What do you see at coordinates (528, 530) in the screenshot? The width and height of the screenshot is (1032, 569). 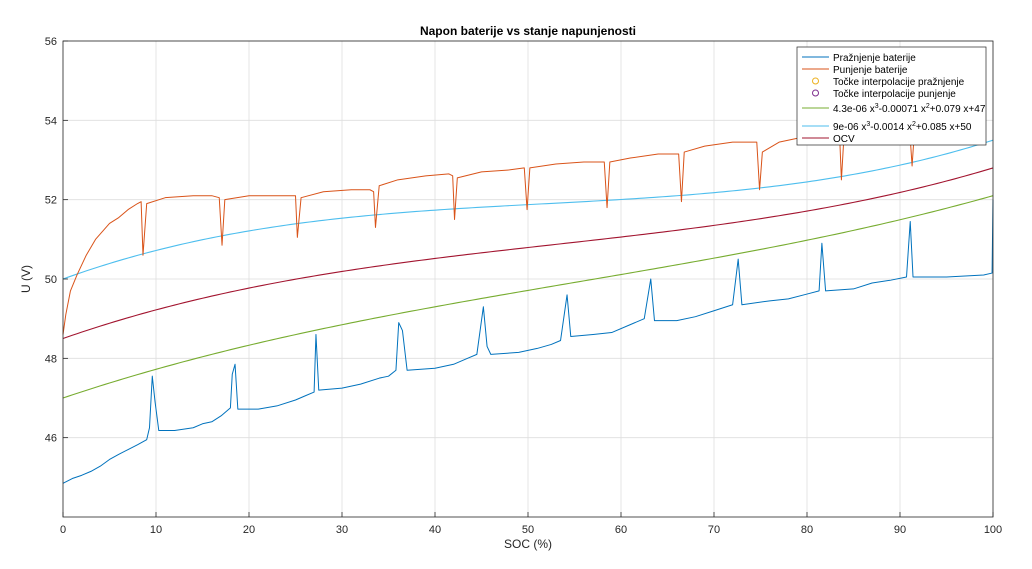 I see `x-tick-label: 50` at bounding box center [528, 530].